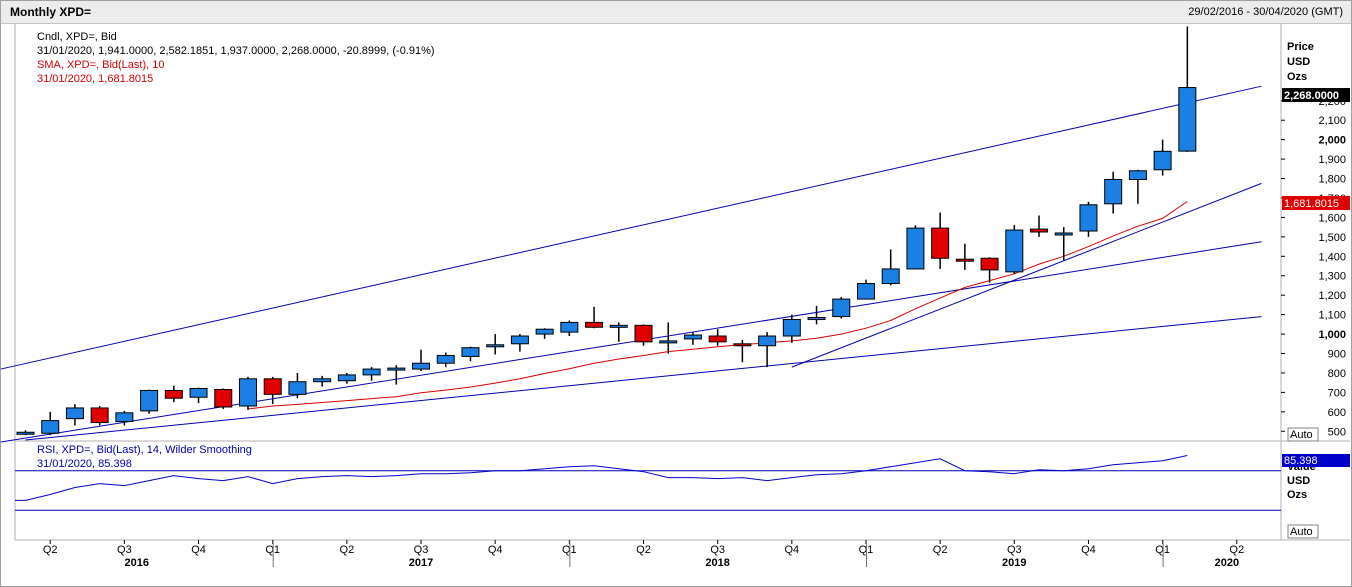 This screenshot has width=1352, height=587. What do you see at coordinates (1337, 413) in the screenshot?
I see `price-tick-label: 600` at bounding box center [1337, 413].